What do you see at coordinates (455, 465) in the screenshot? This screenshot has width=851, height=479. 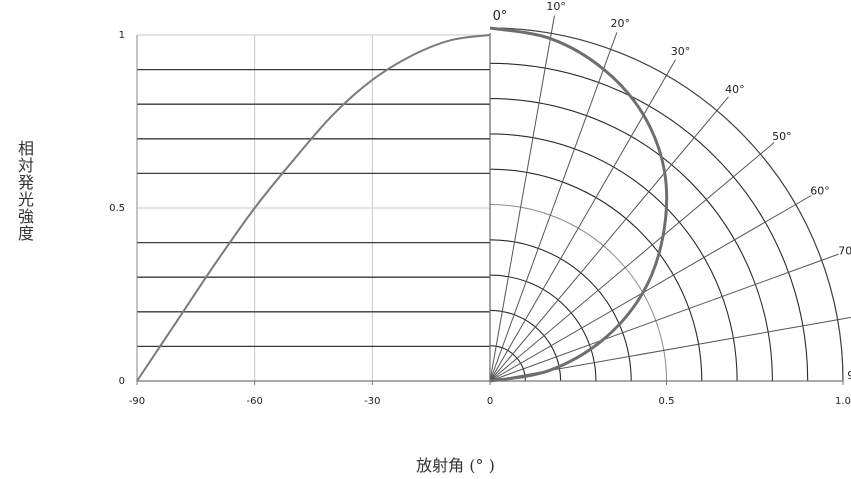 I see `x-axis-label: 放射角 (° )` at bounding box center [455, 465].